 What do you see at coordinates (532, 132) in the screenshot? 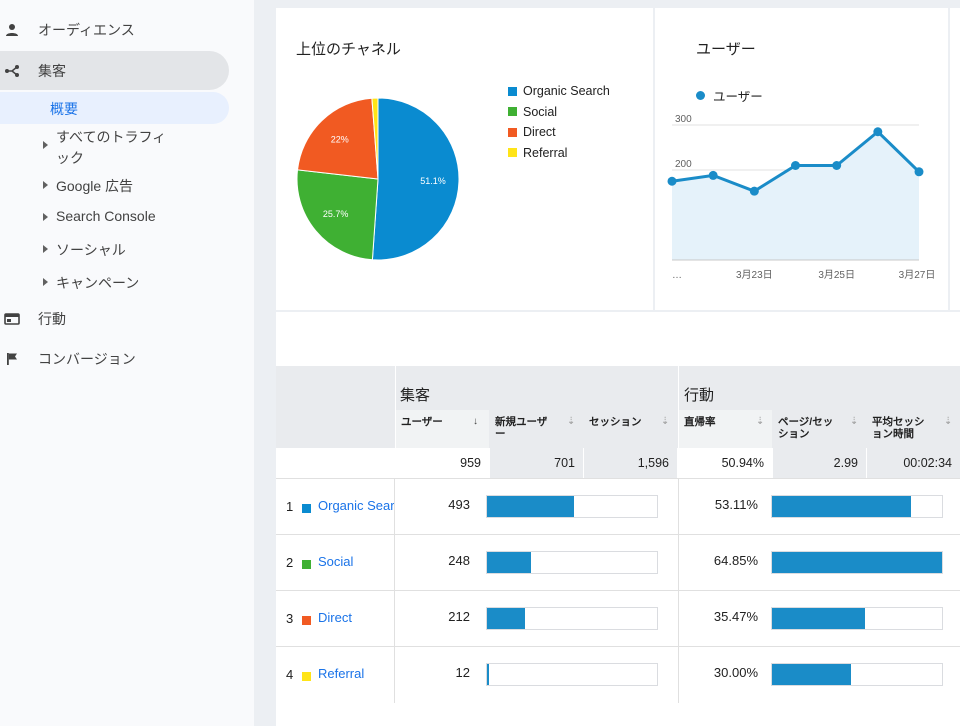
I see `legend-item: Direct` at bounding box center [532, 132].